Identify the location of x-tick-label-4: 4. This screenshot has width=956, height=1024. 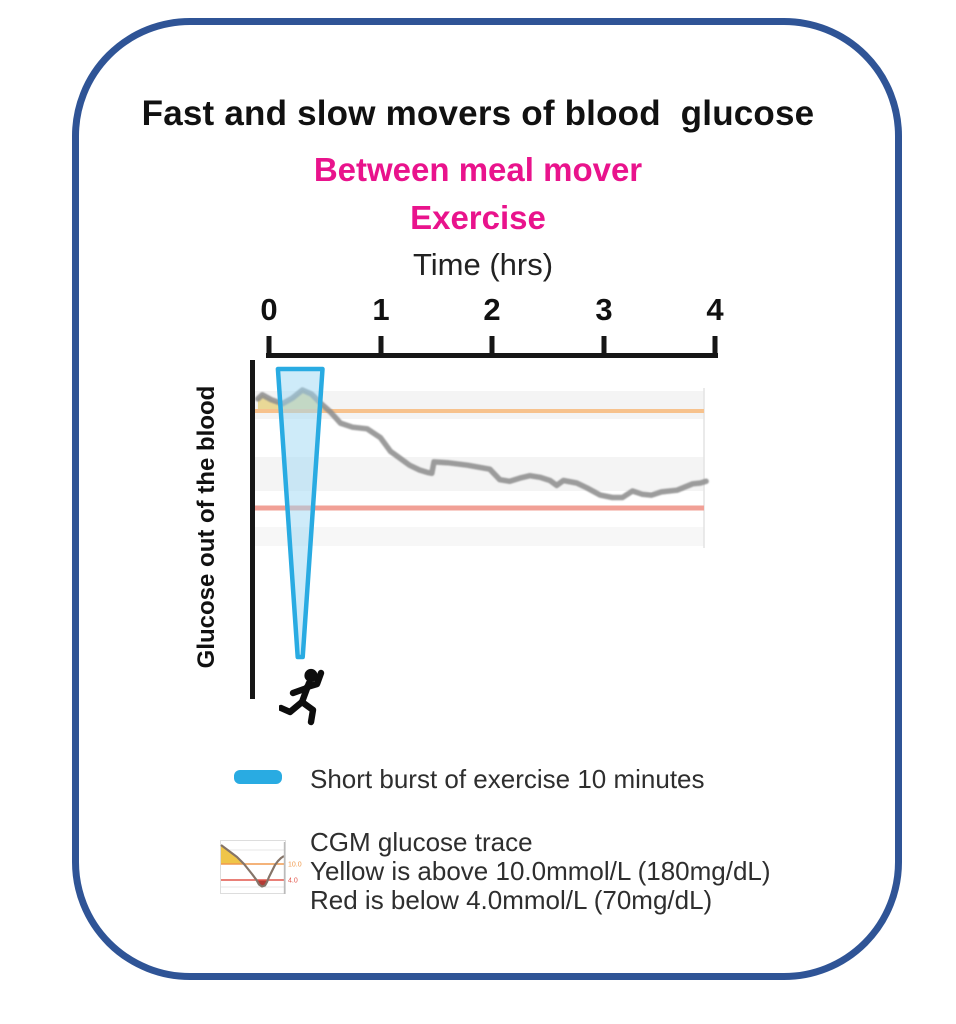
(715, 309).